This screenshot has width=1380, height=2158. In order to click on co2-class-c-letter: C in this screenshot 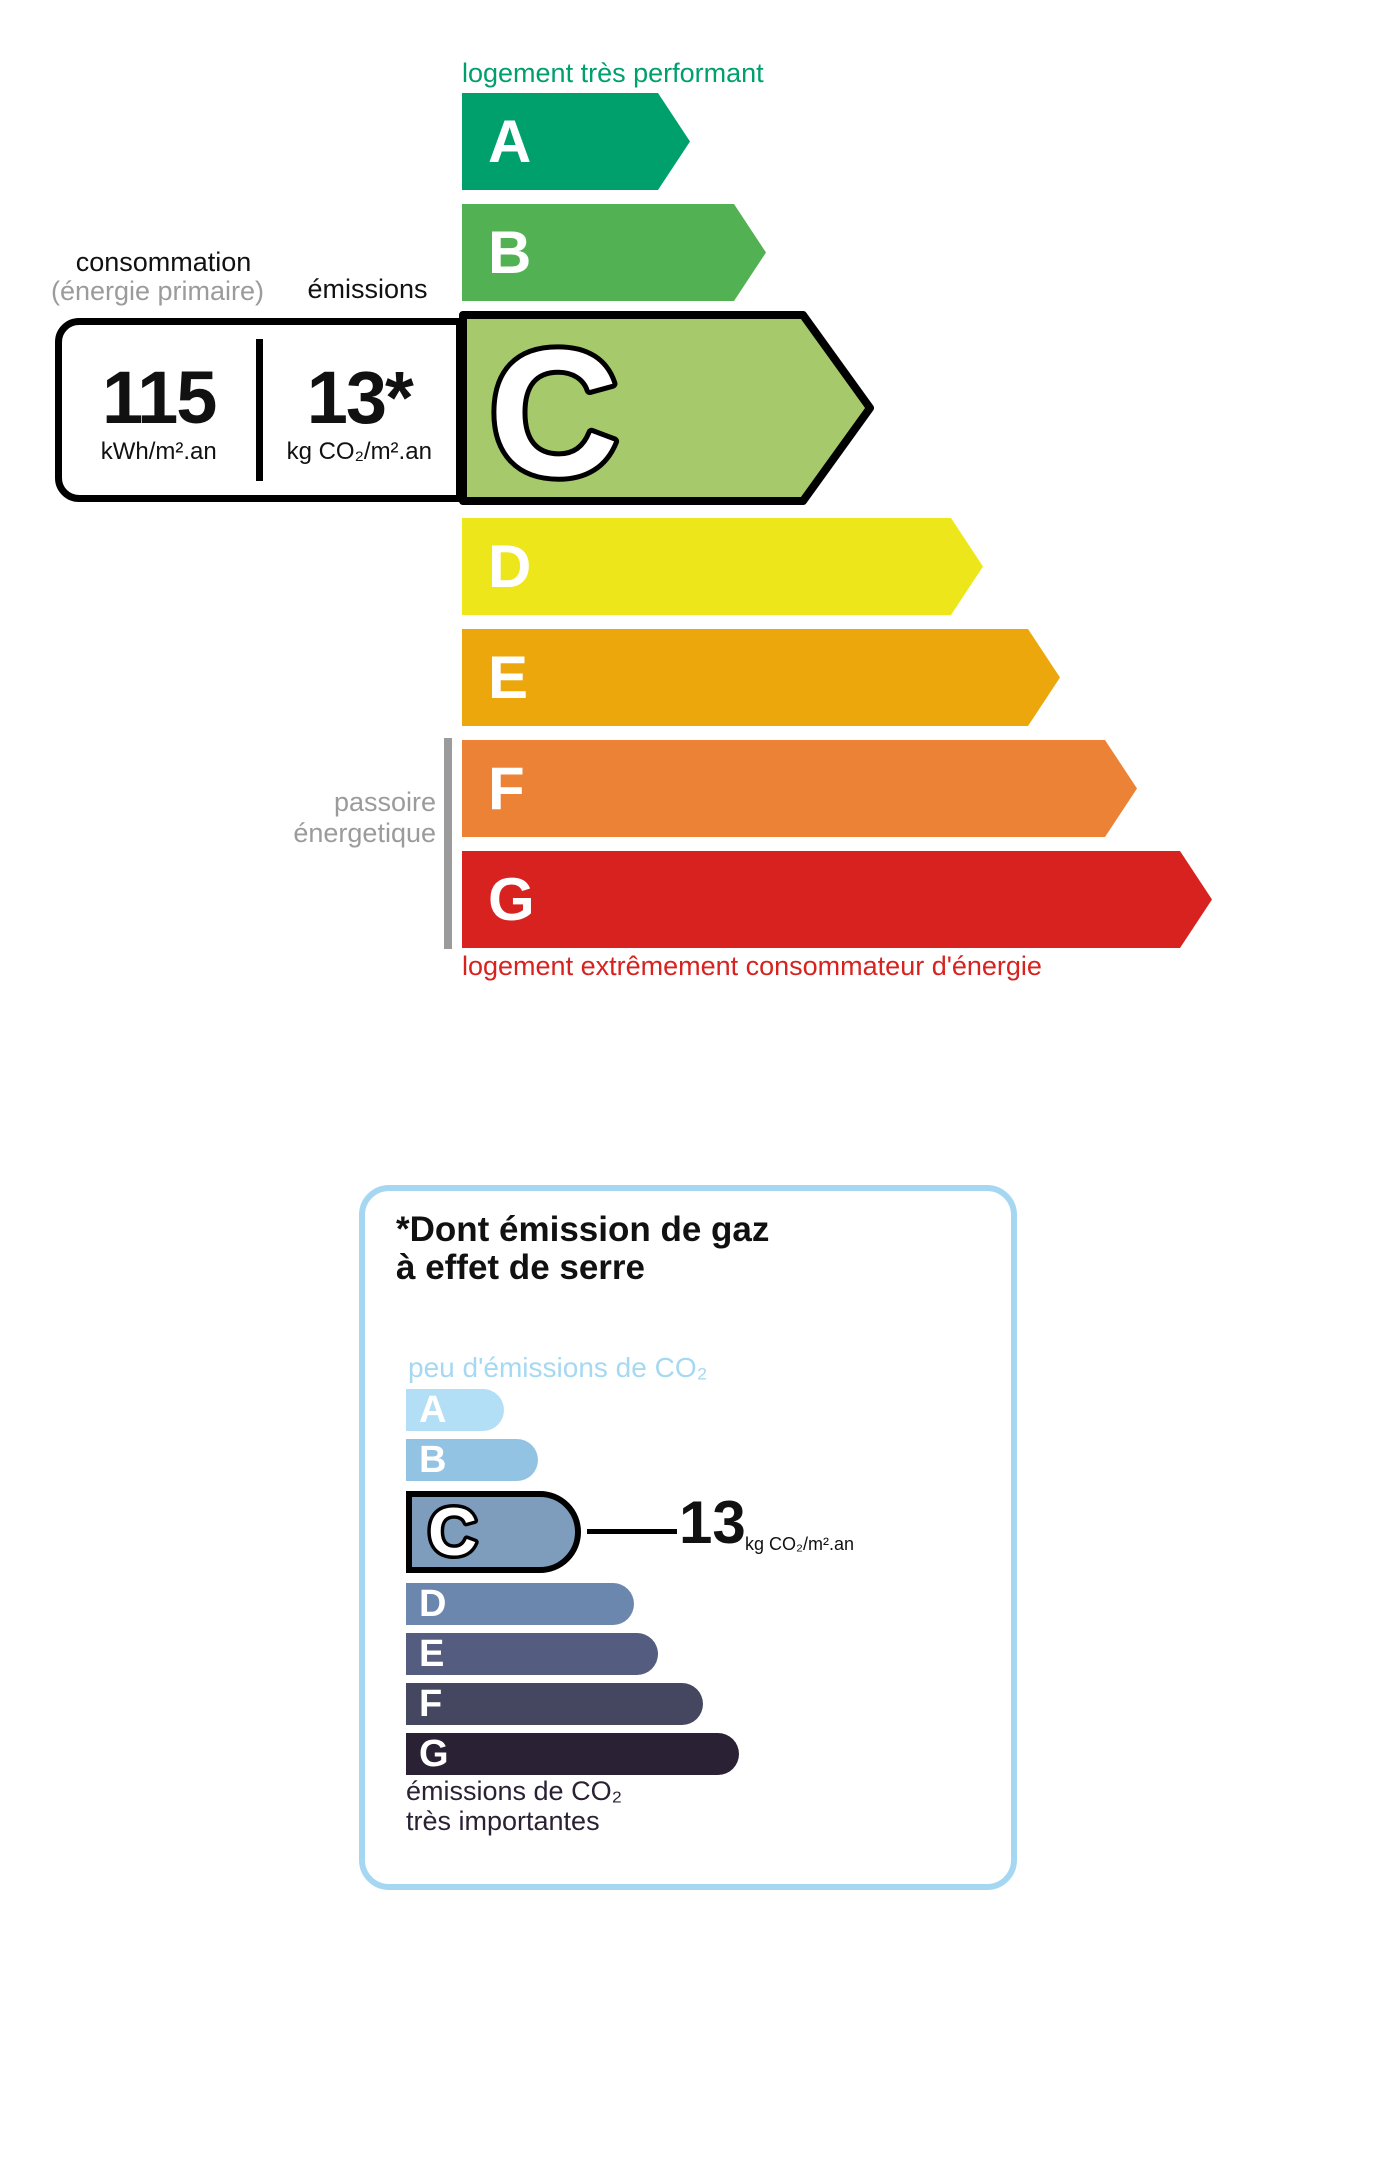, I will do `click(452, 1532)`.